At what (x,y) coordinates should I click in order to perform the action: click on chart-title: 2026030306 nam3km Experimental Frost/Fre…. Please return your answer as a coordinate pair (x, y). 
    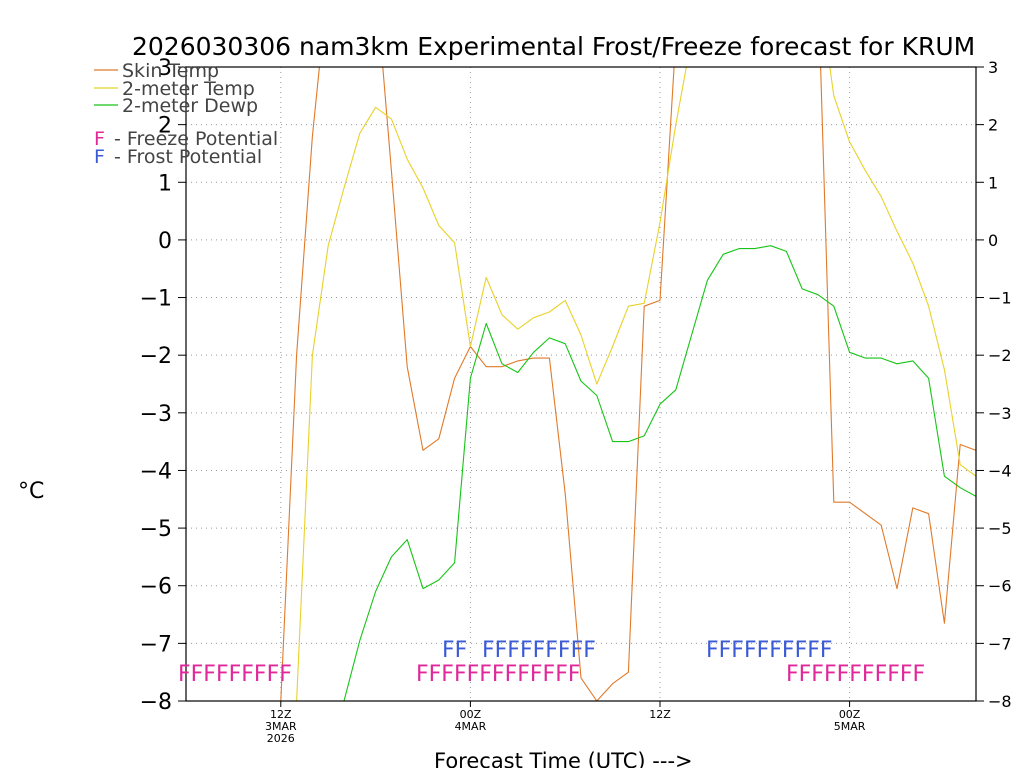
    Looking at the image, I should click on (553, 46).